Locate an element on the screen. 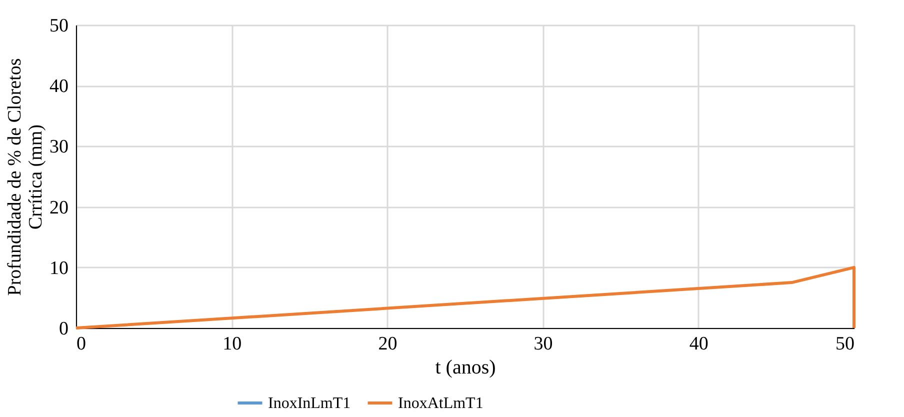 The image size is (904, 417). x-tick-label: 0 is located at coordinates (81, 344).